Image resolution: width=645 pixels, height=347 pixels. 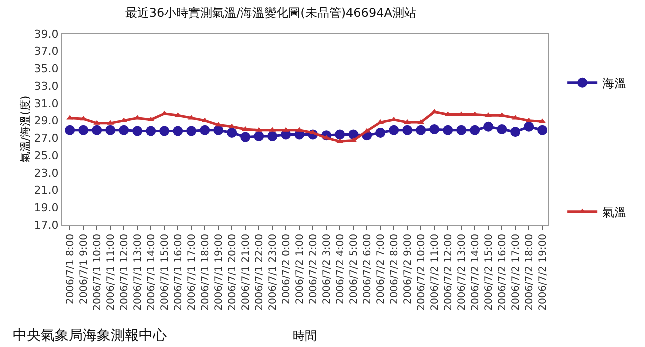 What do you see at coordinates (543, 272) in the screenshot?
I see `x-tick-label: 2006/7/2 19:00` at bounding box center [543, 272].